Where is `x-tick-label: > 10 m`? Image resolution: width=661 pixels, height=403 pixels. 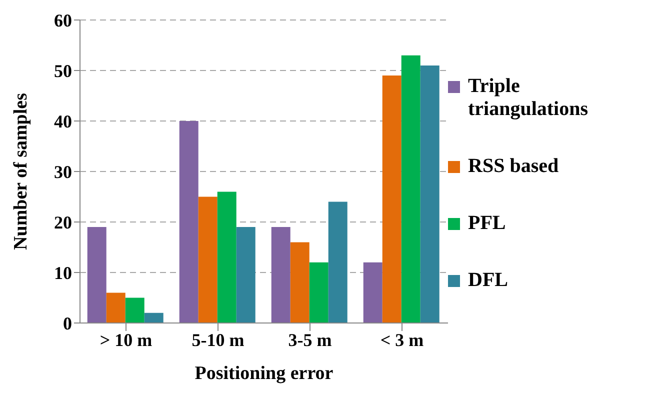
x-tick-label: > 10 m is located at coordinates (126, 340).